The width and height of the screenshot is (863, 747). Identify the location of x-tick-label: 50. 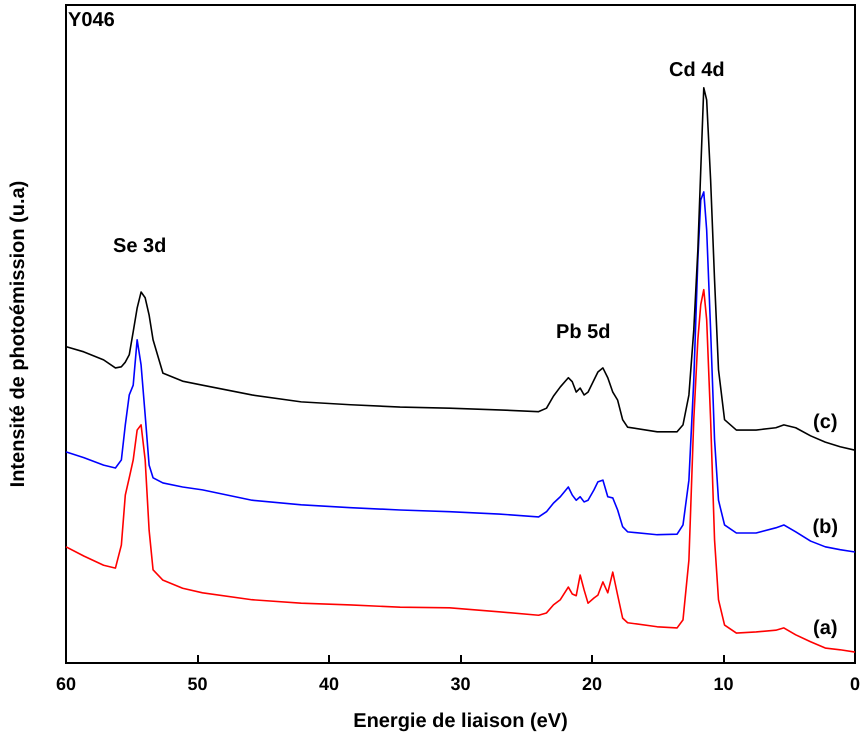
(197, 684).